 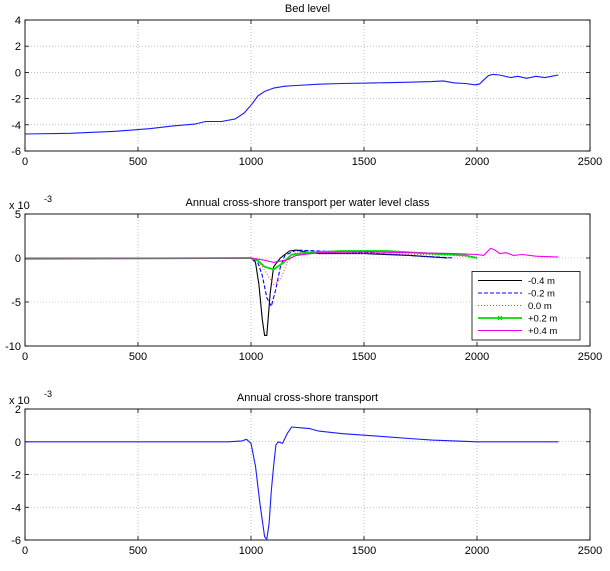 What do you see at coordinates (16, 303) in the screenshot?
I see `y-tick-label: -5` at bounding box center [16, 303].